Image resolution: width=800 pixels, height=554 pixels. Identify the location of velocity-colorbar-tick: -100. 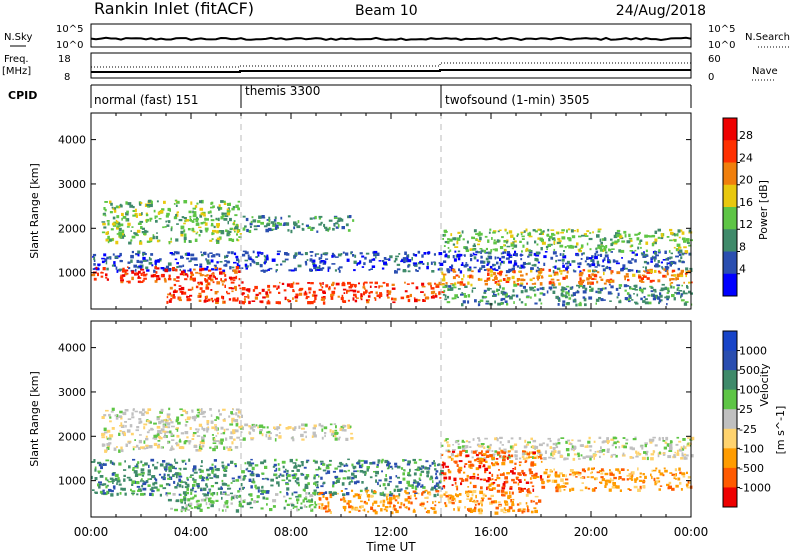
(751, 448).